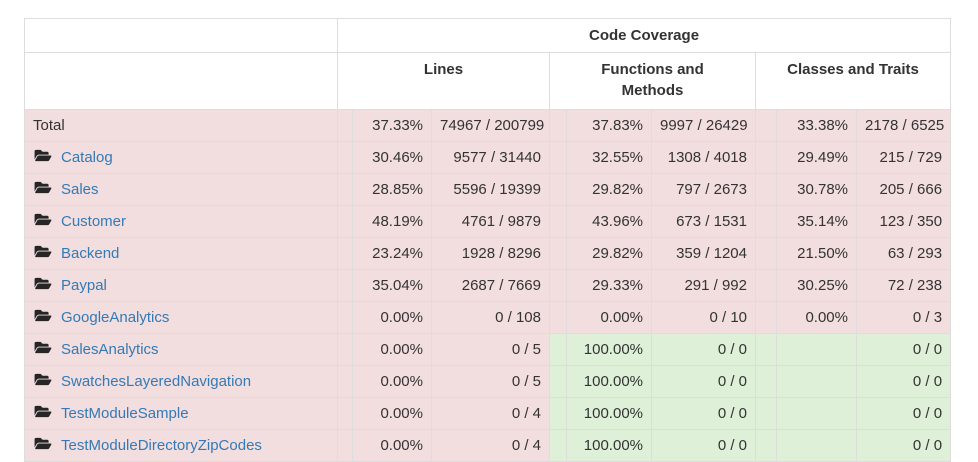 Image resolution: width=978 pixels, height=462 pixels. Describe the element at coordinates (903, 125) in the screenshot. I see `classes-ratio: 2178 / 6525` at that location.